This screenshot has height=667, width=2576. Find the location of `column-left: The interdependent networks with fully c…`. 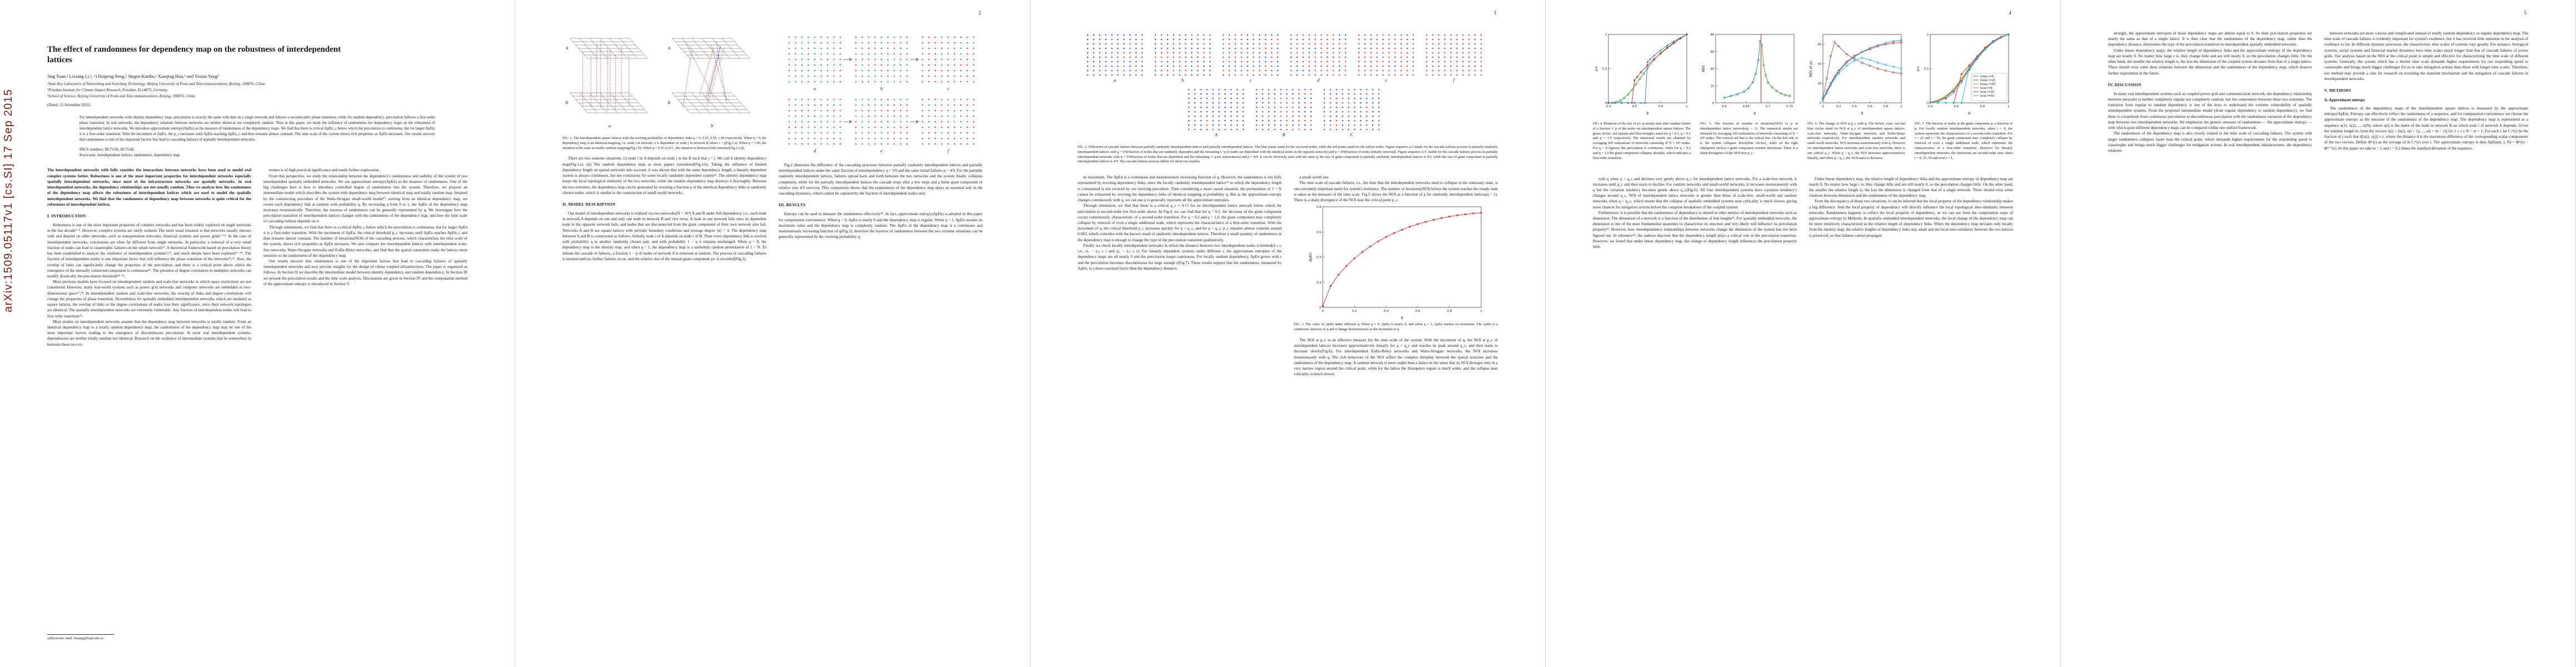

column-left: The interdependent networks with fully c… is located at coordinates (149, 257).